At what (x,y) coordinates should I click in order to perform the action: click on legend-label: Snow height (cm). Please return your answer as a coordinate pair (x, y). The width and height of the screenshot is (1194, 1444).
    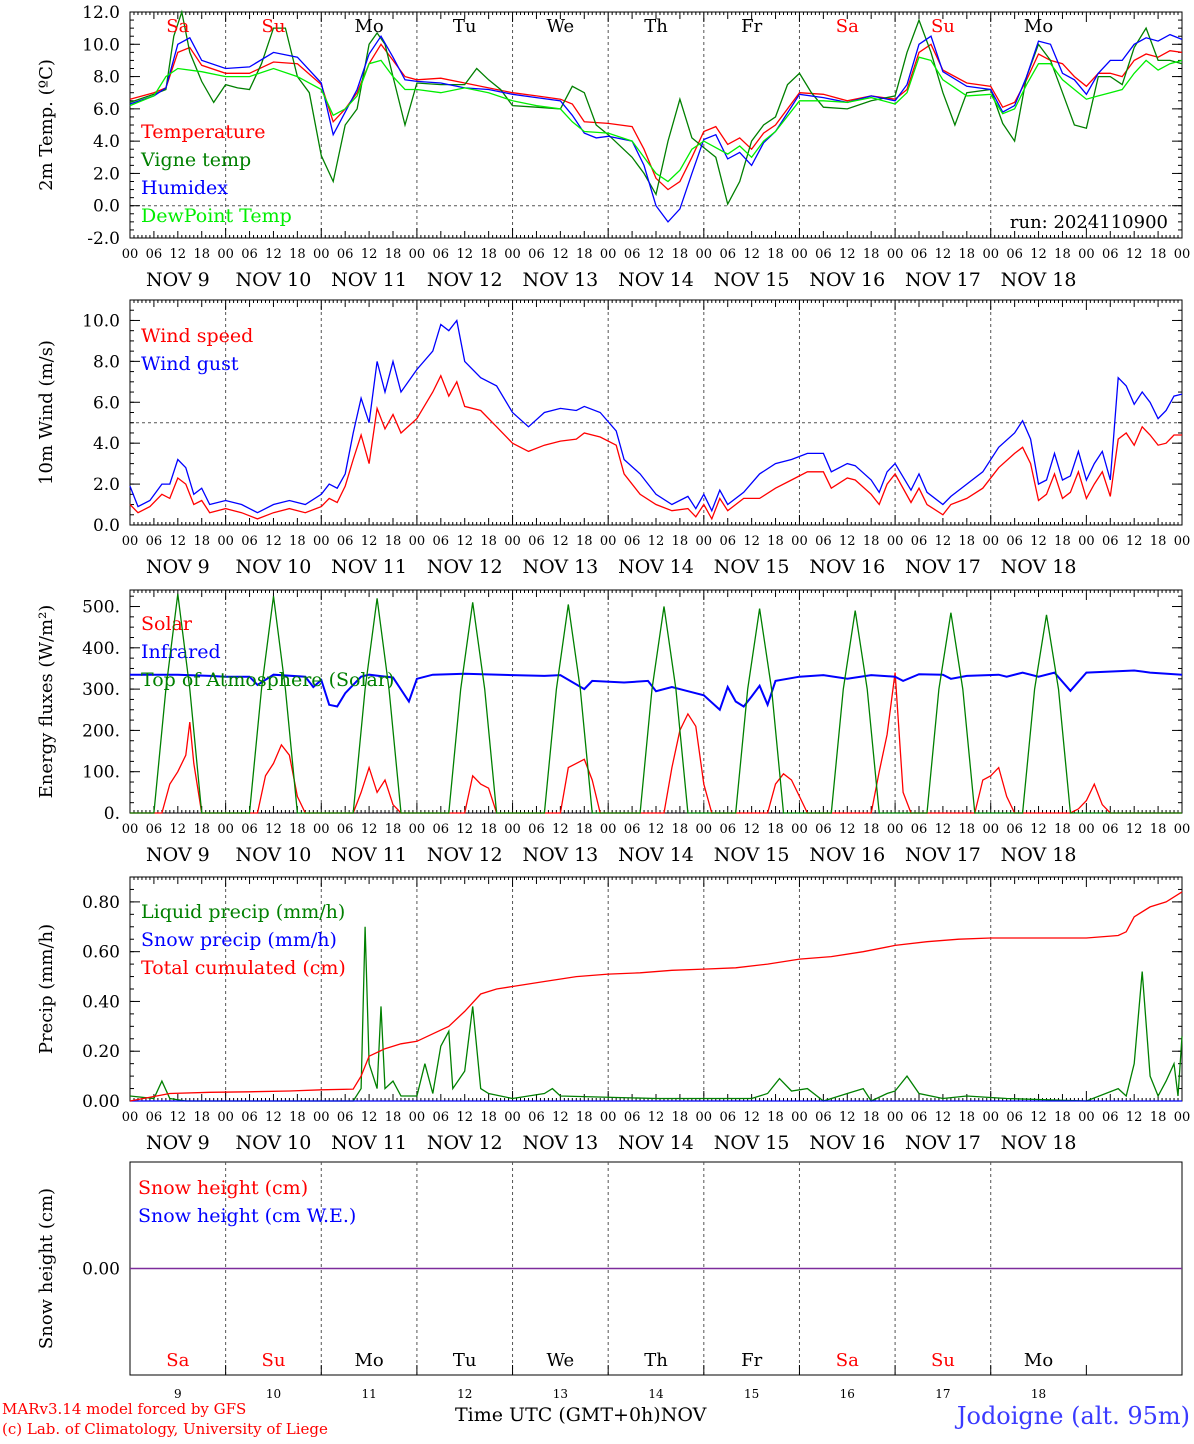
    Looking at the image, I should click on (223, 1188).